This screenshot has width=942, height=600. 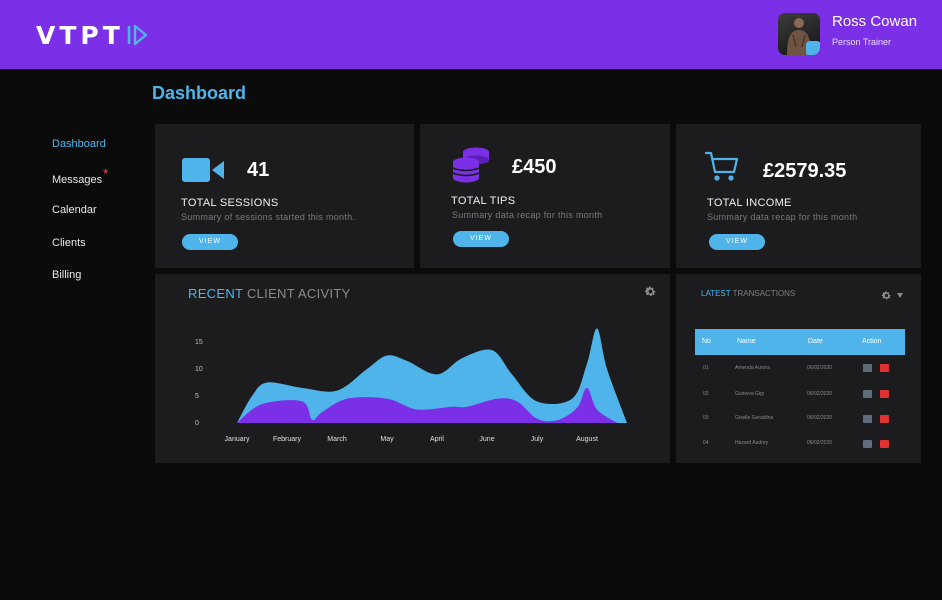 What do you see at coordinates (752, 443) in the screenshot?
I see `row-name: Hazard Audrey` at bounding box center [752, 443].